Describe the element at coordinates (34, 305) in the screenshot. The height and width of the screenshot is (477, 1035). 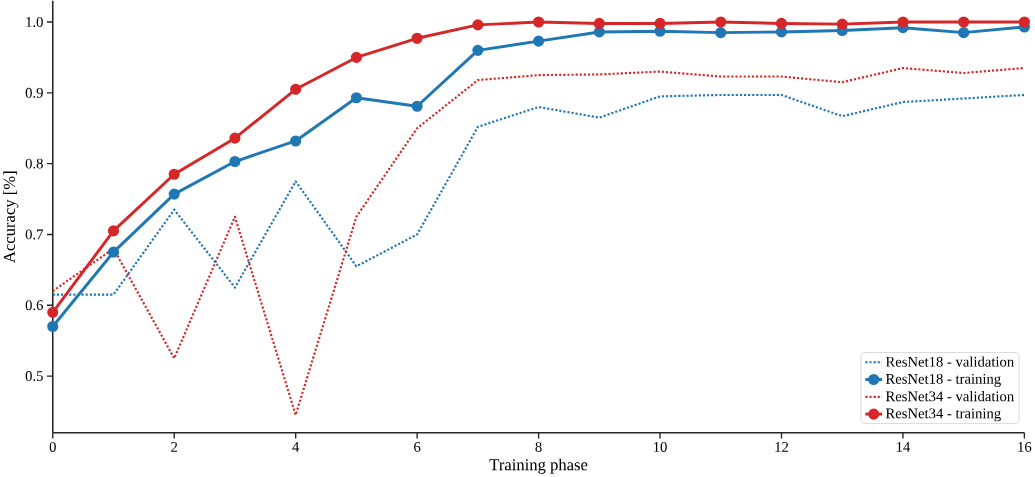
I see `y-tick-label: 0.6` at that location.